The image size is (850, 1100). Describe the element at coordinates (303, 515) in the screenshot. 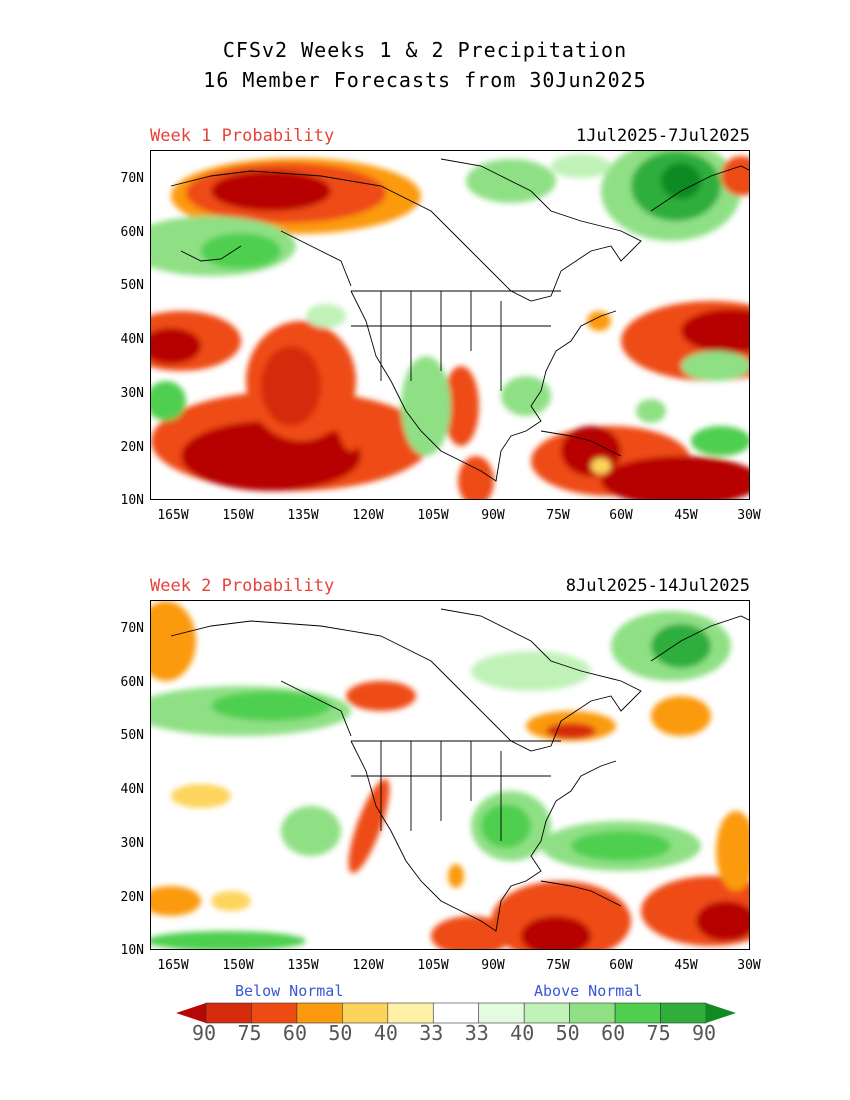

I see `lon-tick: 135W` at that location.